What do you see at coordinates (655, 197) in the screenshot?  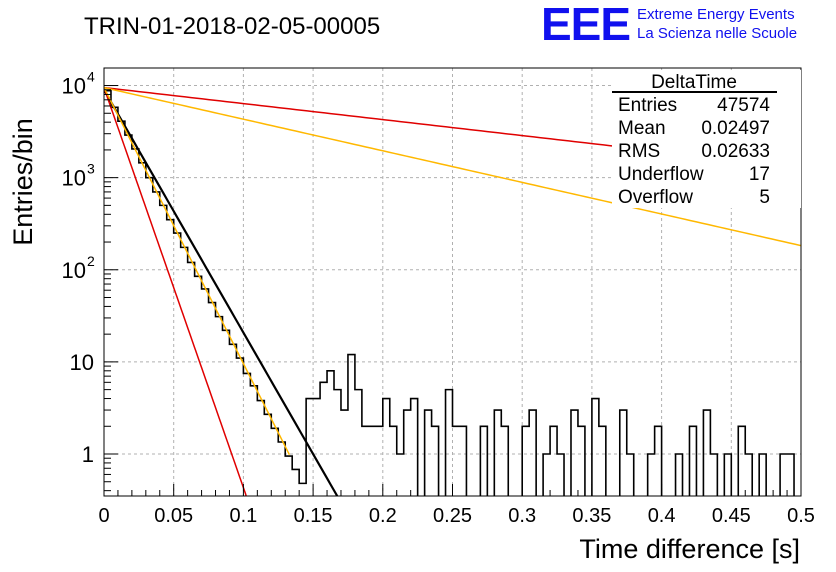 I see `stats-label: Overflow` at bounding box center [655, 197].